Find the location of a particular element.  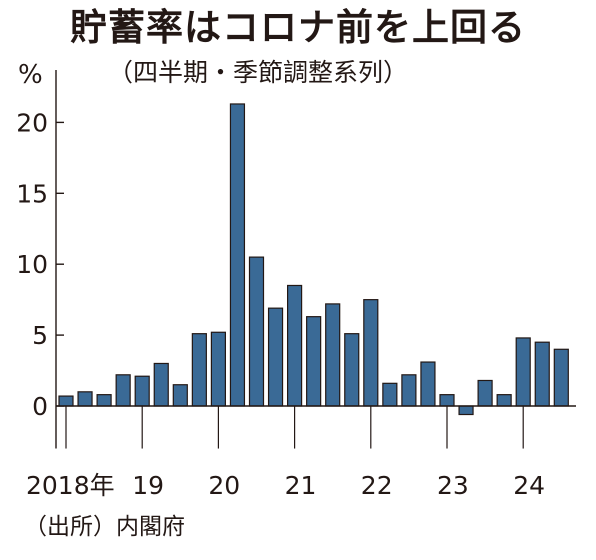

bar-2022Q3 is located at coordinates (409, 390).